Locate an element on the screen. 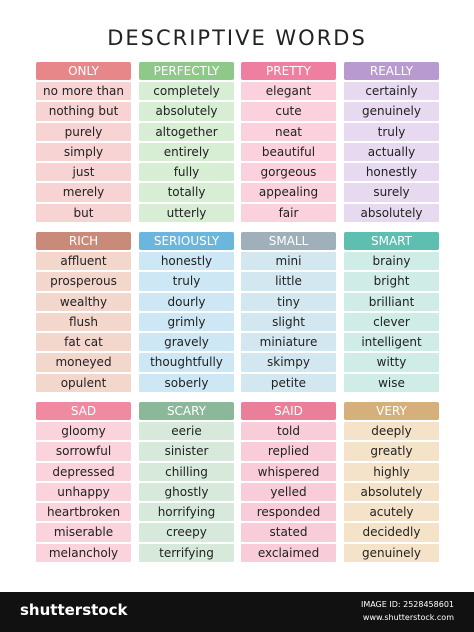  group-heading: SAD is located at coordinates (83, 411).